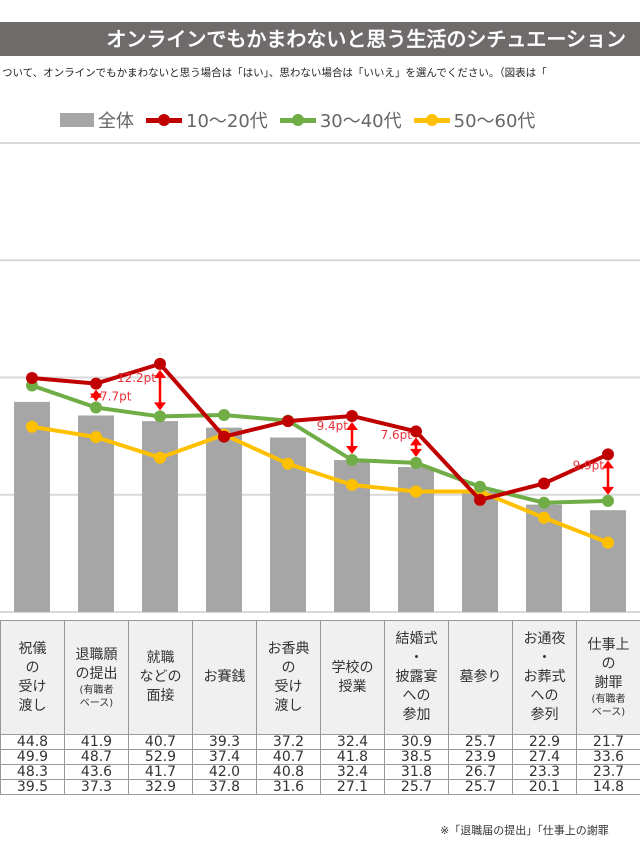 The width and height of the screenshot is (640, 853). What do you see at coordinates (352, 772) in the screenshot?
I see `table-cell: 32.4` at bounding box center [352, 772].